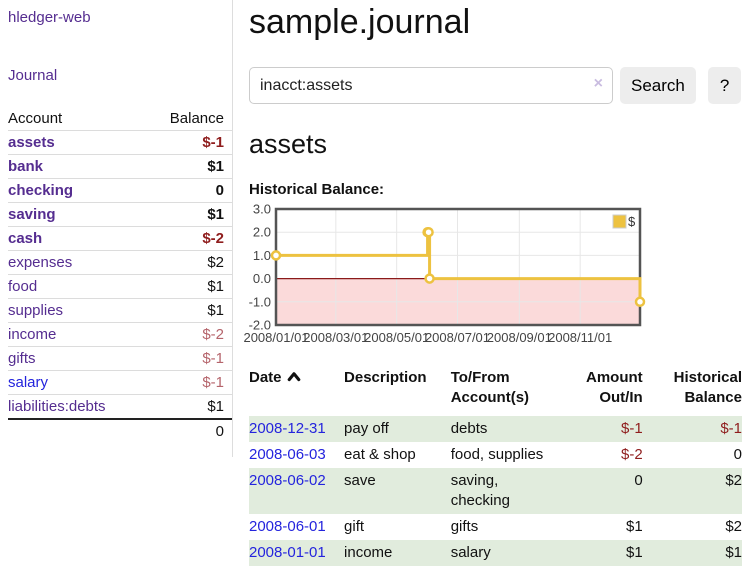  What do you see at coordinates (262, 209) in the screenshot?
I see `svg-text: 3.0` at bounding box center [262, 209].